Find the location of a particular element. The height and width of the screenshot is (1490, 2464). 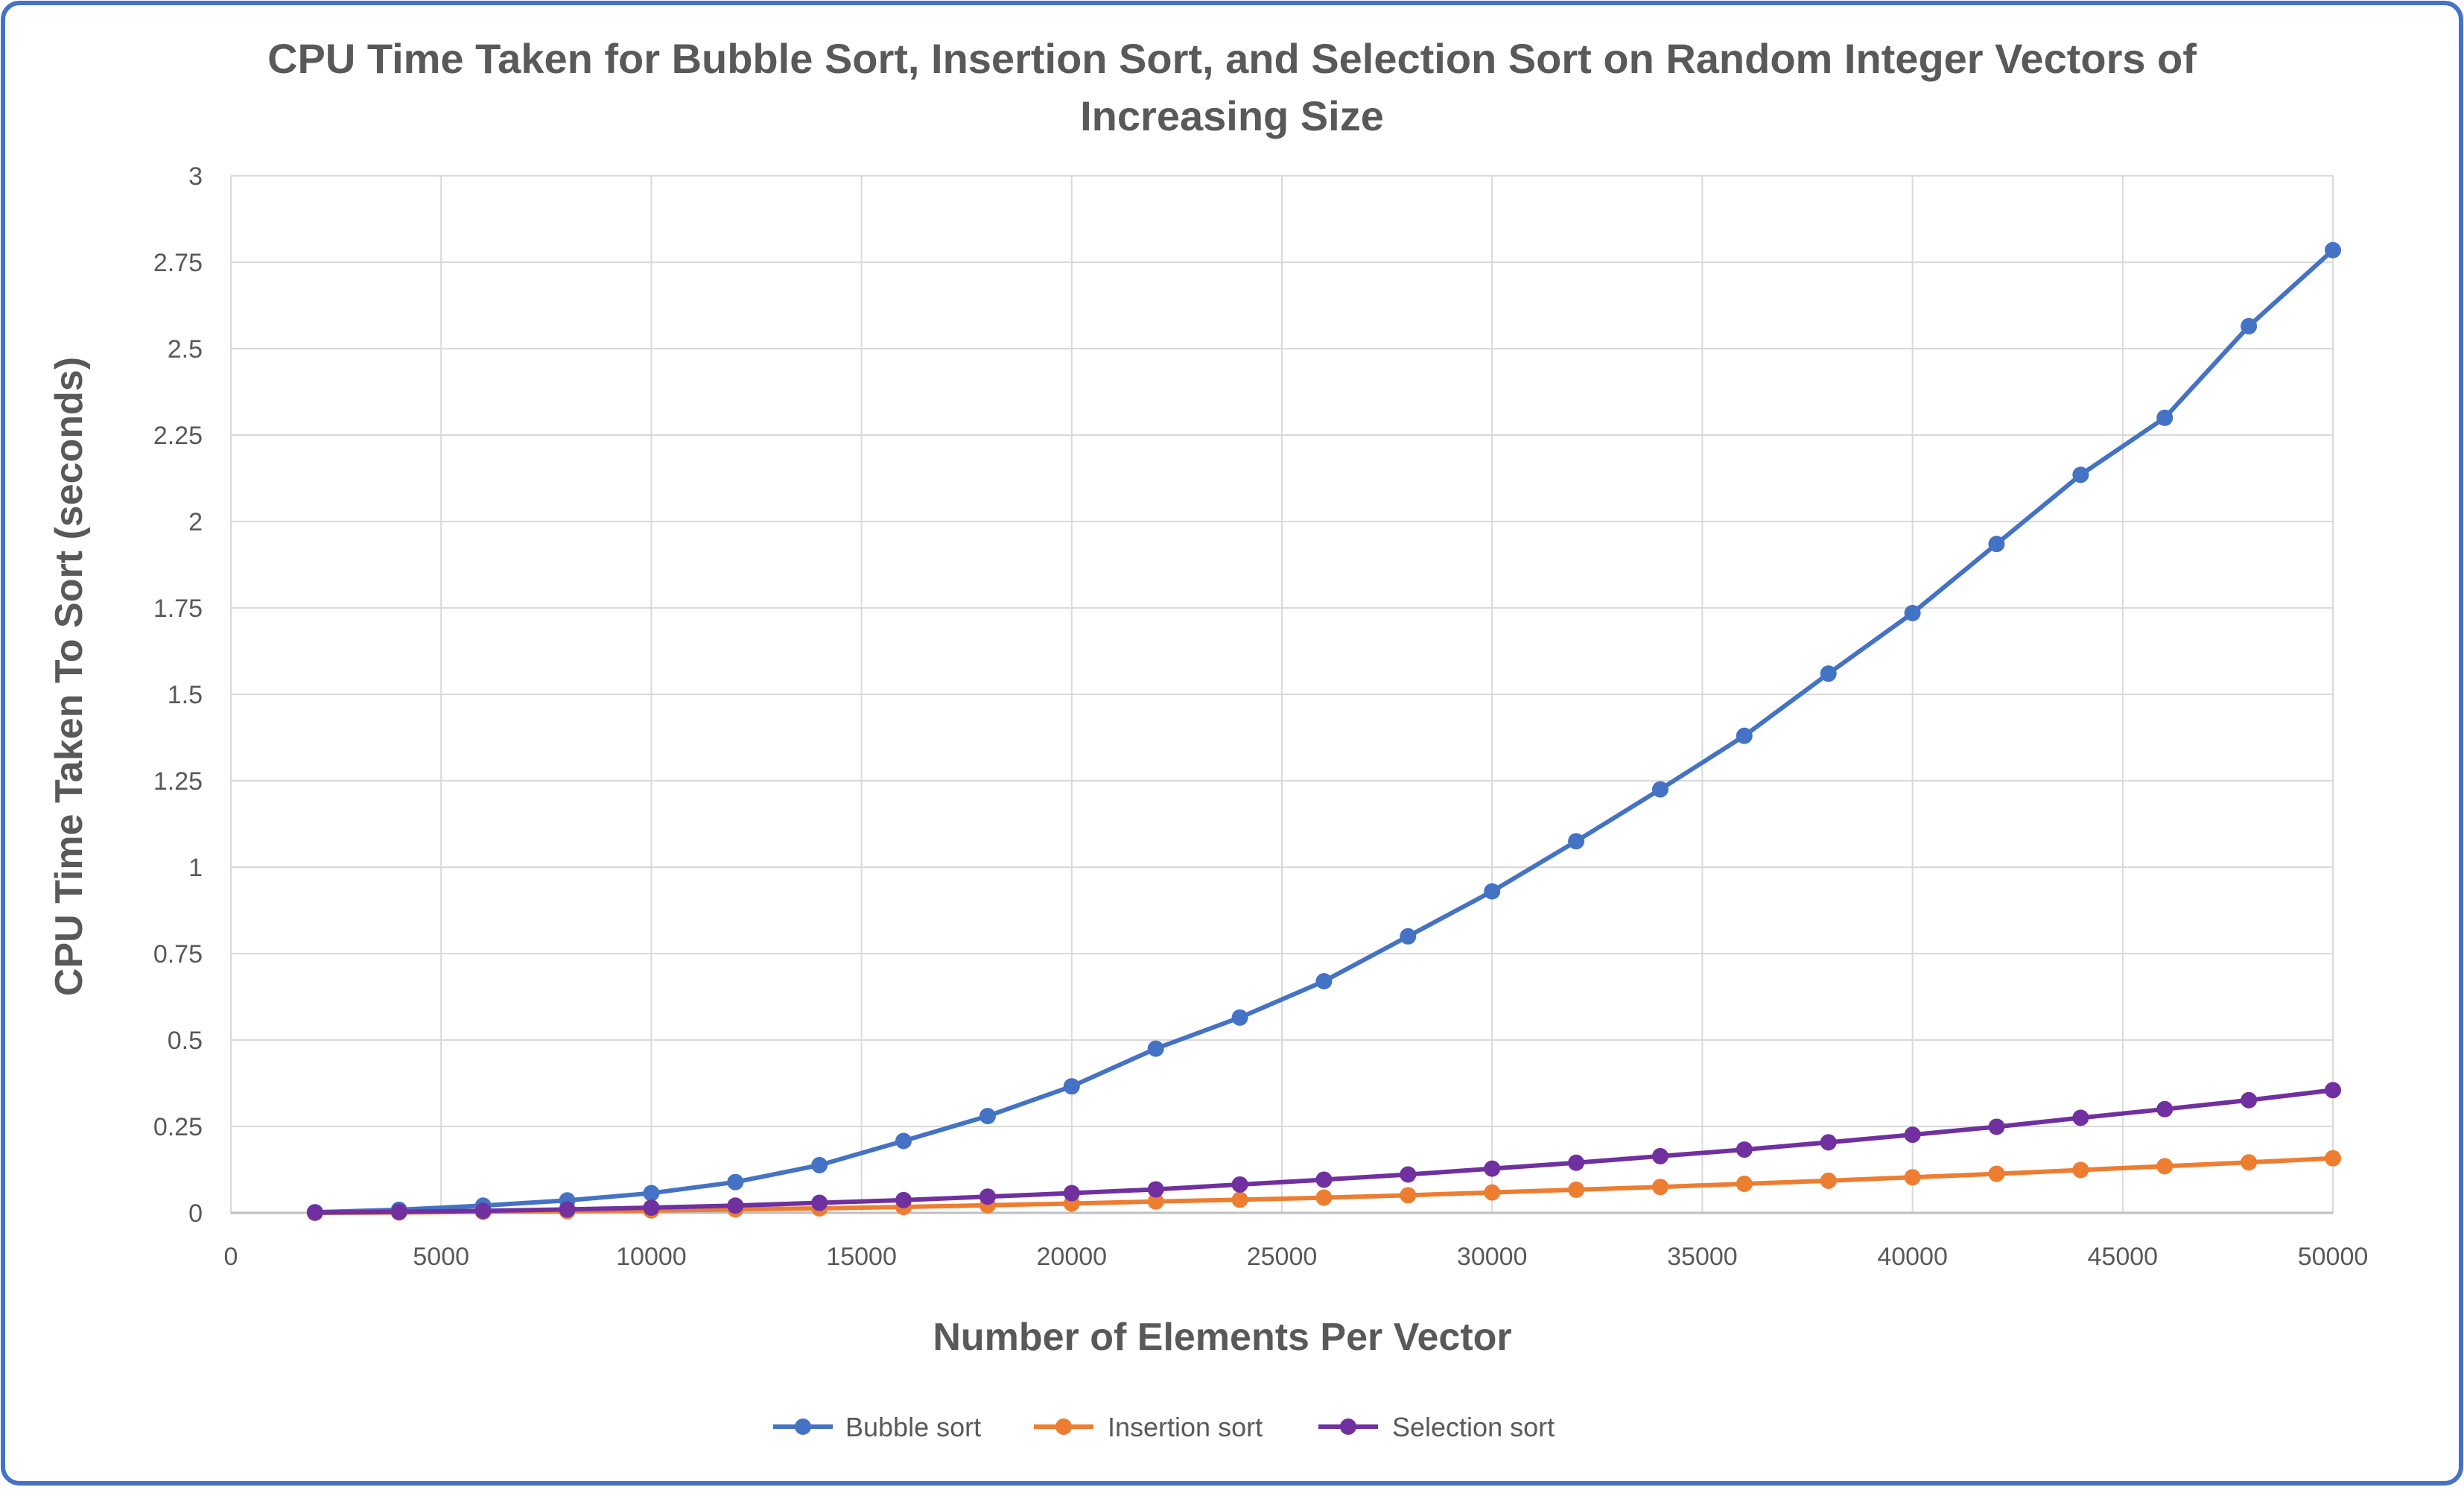

y-tick-label: 2.5 is located at coordinates (185, 349).